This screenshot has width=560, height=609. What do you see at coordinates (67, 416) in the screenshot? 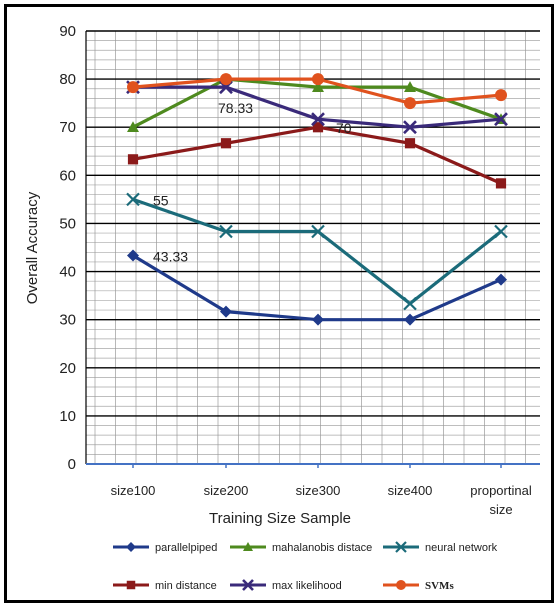
I see `y-tick-label: 10` at bounding box center [67, 416].